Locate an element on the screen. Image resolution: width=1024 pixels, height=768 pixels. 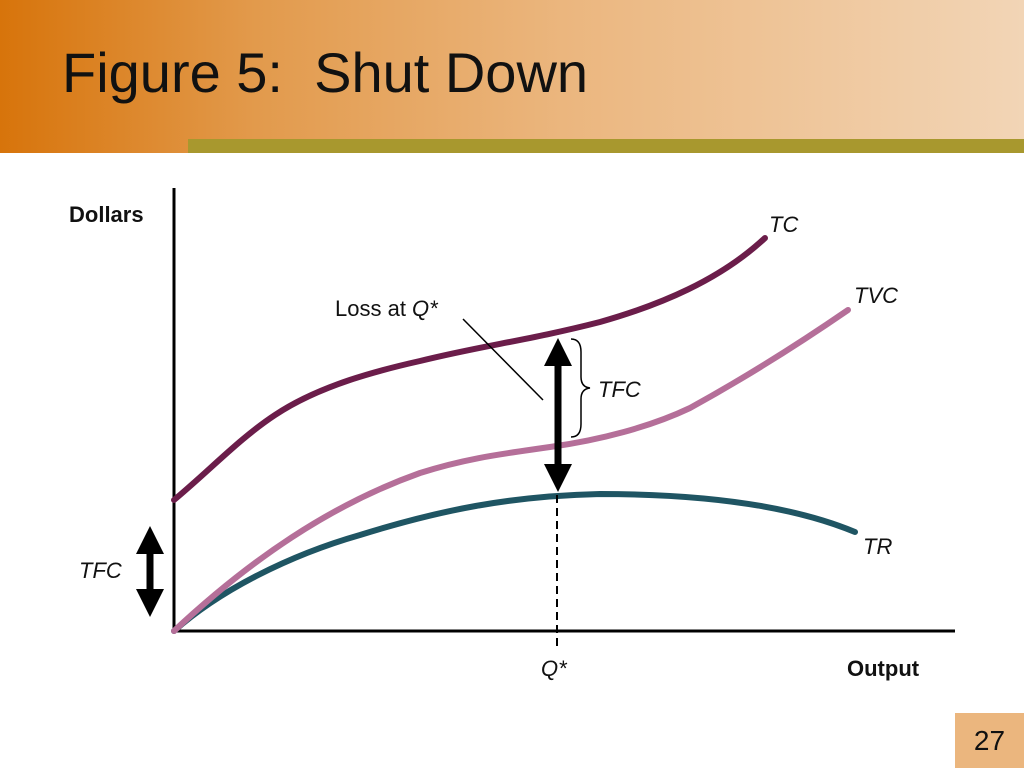
page-number-box: 27 is located at coordinates (989, 740).